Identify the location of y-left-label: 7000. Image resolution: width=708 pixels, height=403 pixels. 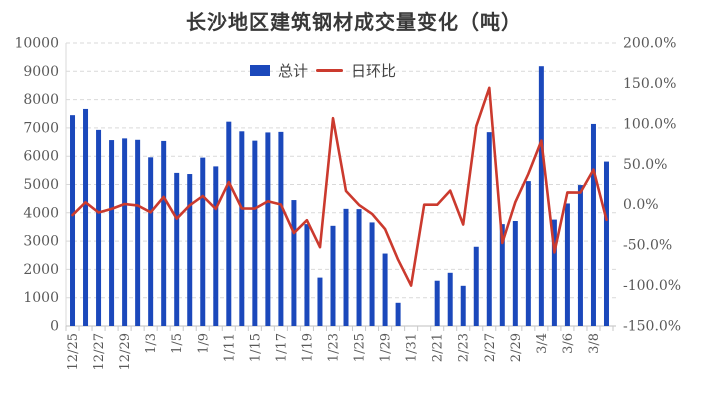
(41, 128).